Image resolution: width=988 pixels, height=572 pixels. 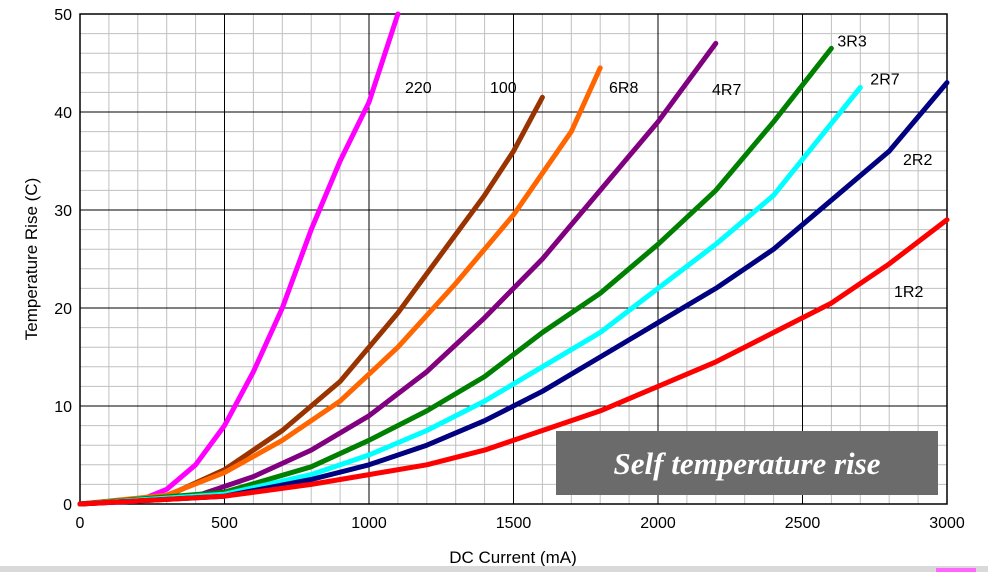 I want to click on x-tick-labels: 0 500 1000 1500 2000 2500 3000, so click(x=520, y=523).